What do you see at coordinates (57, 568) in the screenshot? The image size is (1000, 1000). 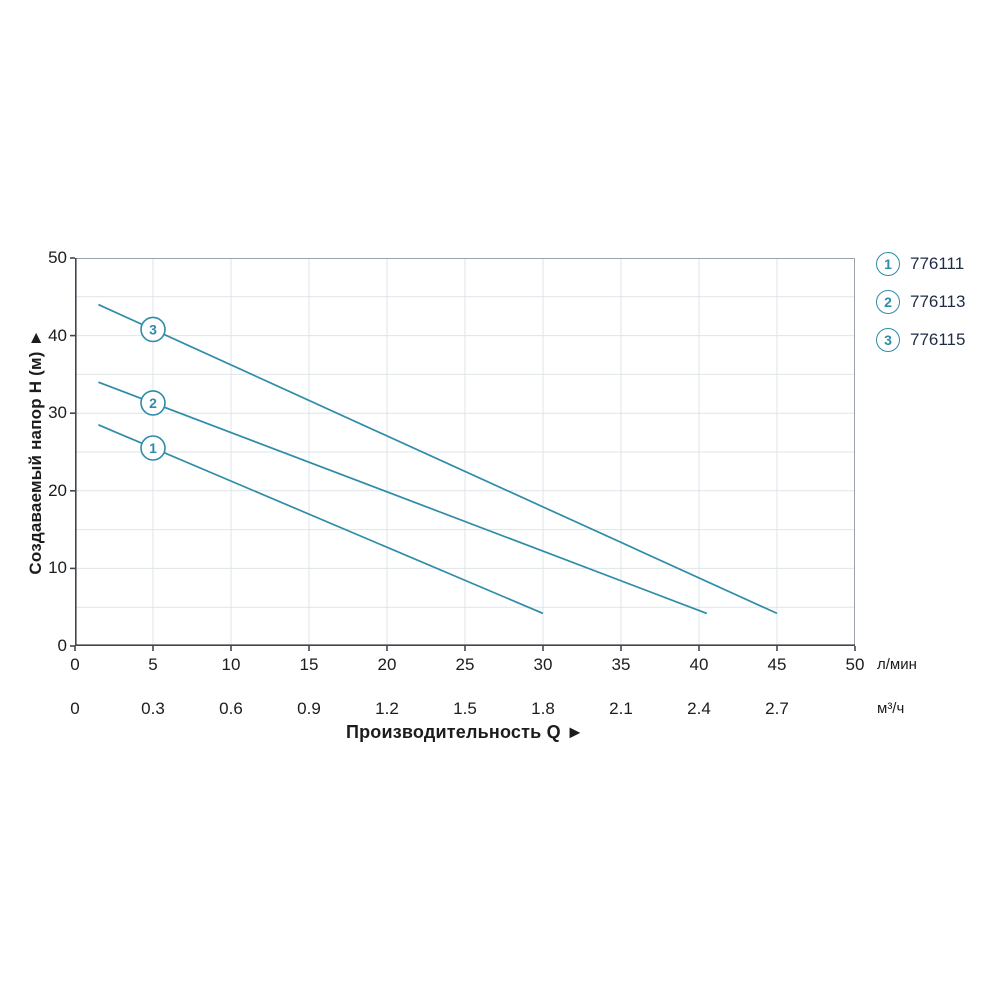 I see `y-tick-label: 10` at bounding box center [57, 568].